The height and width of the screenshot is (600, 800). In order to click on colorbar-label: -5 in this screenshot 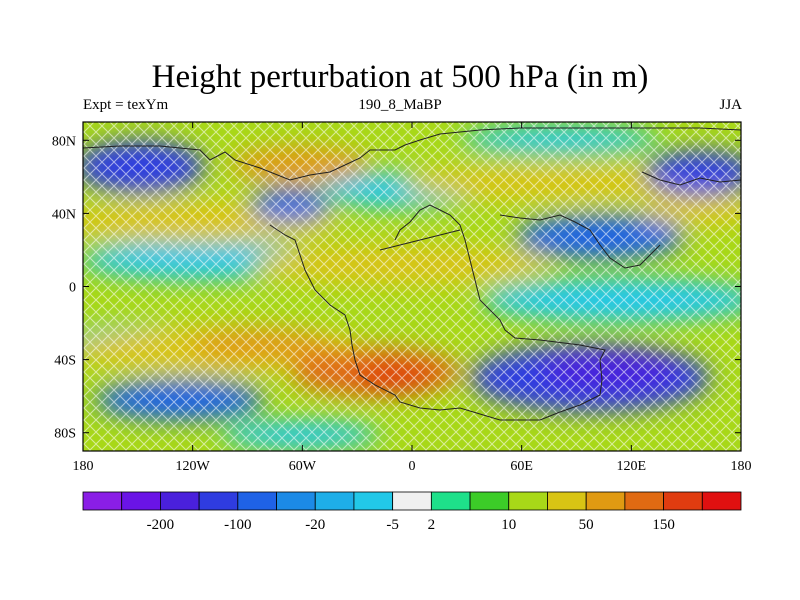, I will do `click(392, 525)`.